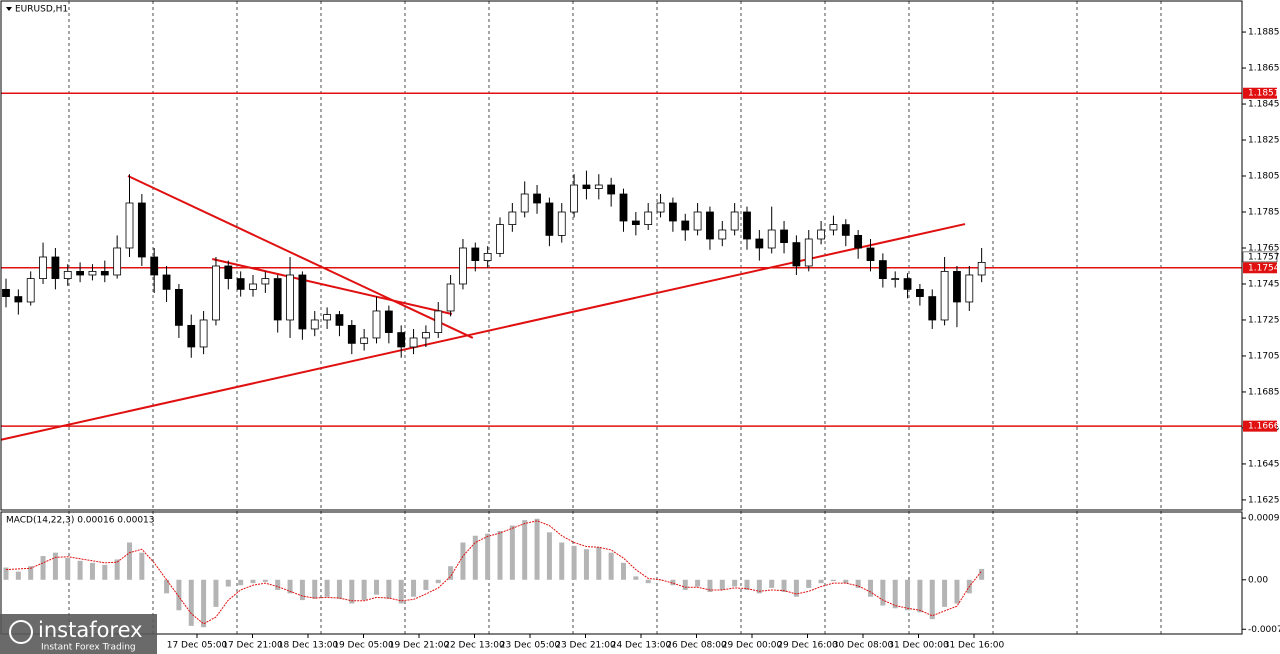 Image resolution: width=1280 pixels, height=654 pixels. I want to click on logo-brand: instaforex, so click(90, 630).